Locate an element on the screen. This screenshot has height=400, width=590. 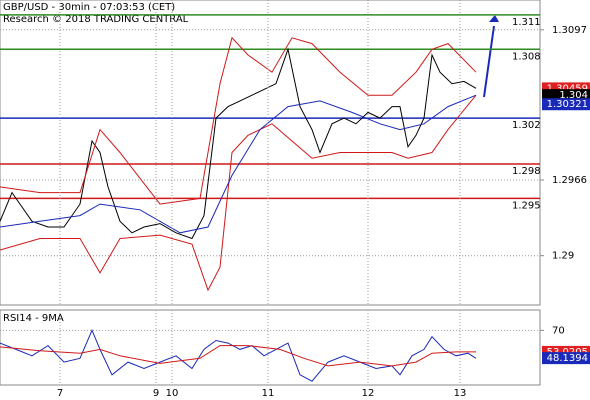
level-label: 1.295 is located at coordinates (526, 205).